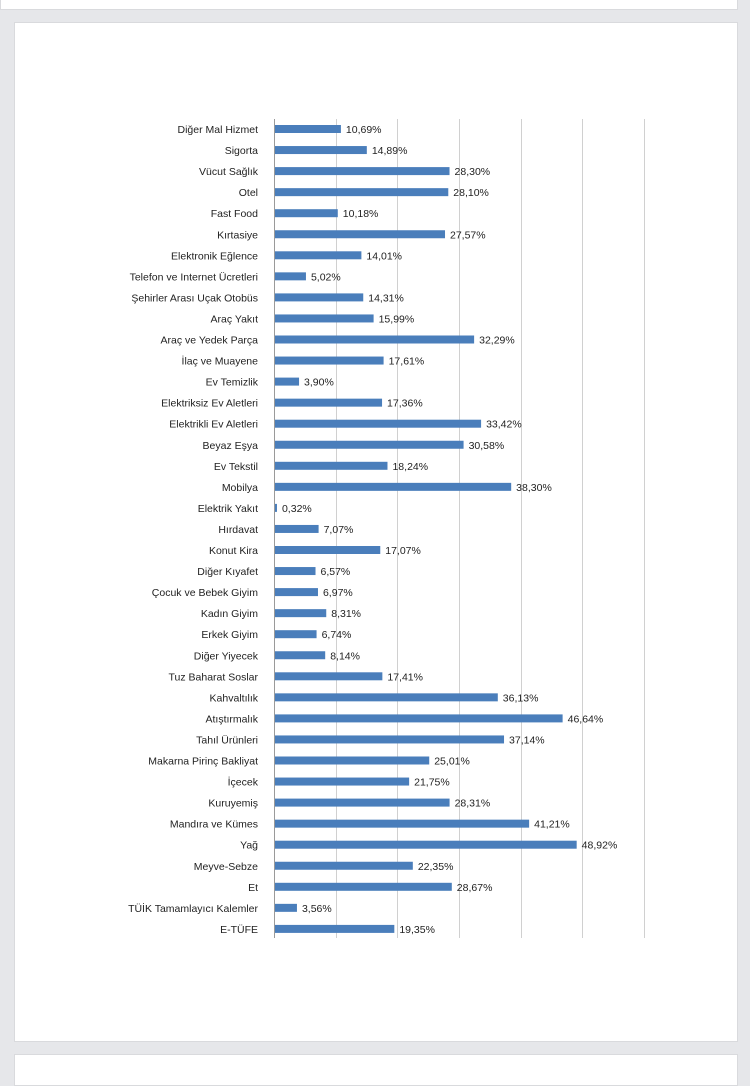  What do you see at coordinates (229, 635) in the screenshot?
I see `category-label: Erkek Giyim` at bounding box center [229, 635].